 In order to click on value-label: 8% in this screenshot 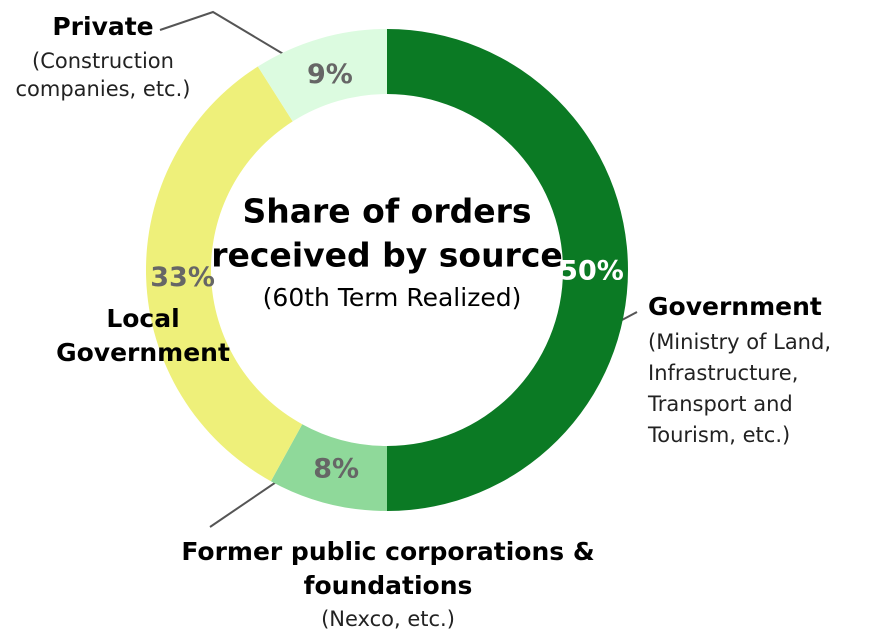, I will do `click(336, 469)`.